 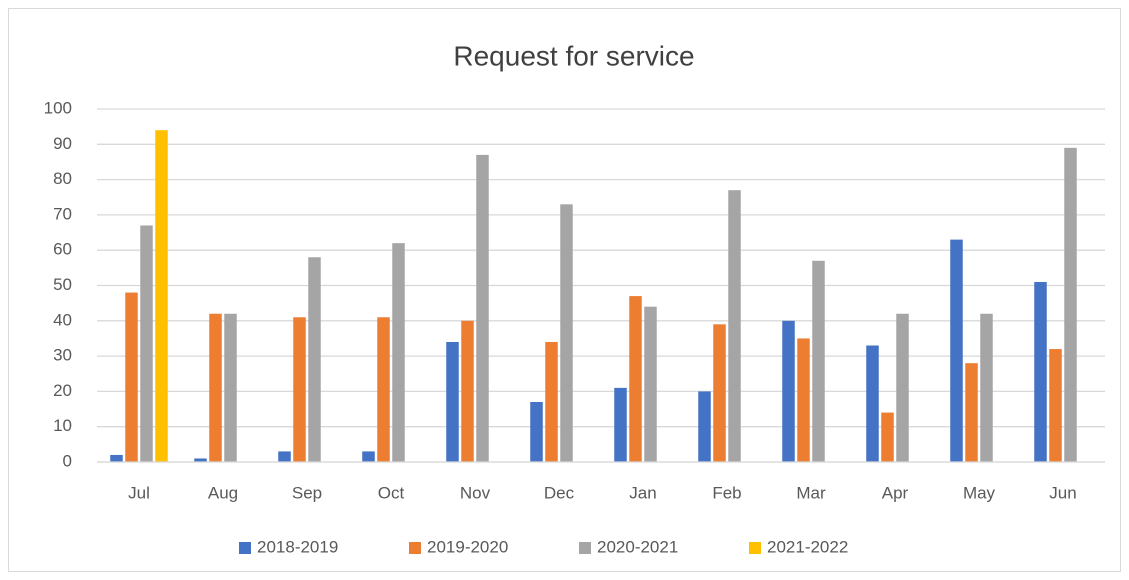 What do you see at coordinates (62, 249) in the screenshot?
I see `y-tick-label: 60` at bounding box center [62, 249].